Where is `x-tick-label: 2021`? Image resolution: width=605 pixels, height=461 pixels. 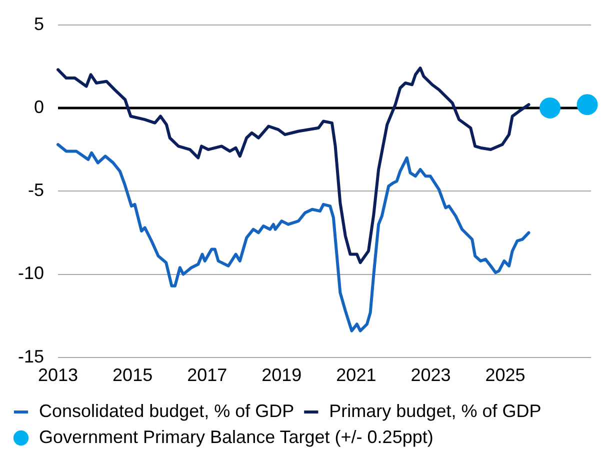
x-tick-label: 2021 is located at coordinates (356, 375).